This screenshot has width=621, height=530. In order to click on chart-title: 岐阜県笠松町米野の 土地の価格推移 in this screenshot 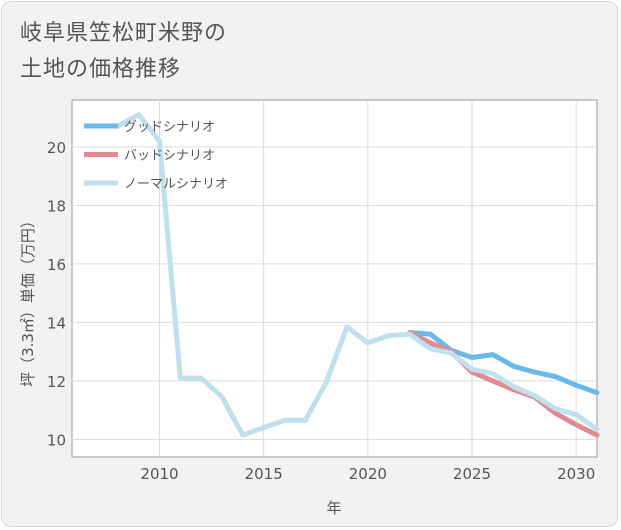, I will do `click(123, 52)`.